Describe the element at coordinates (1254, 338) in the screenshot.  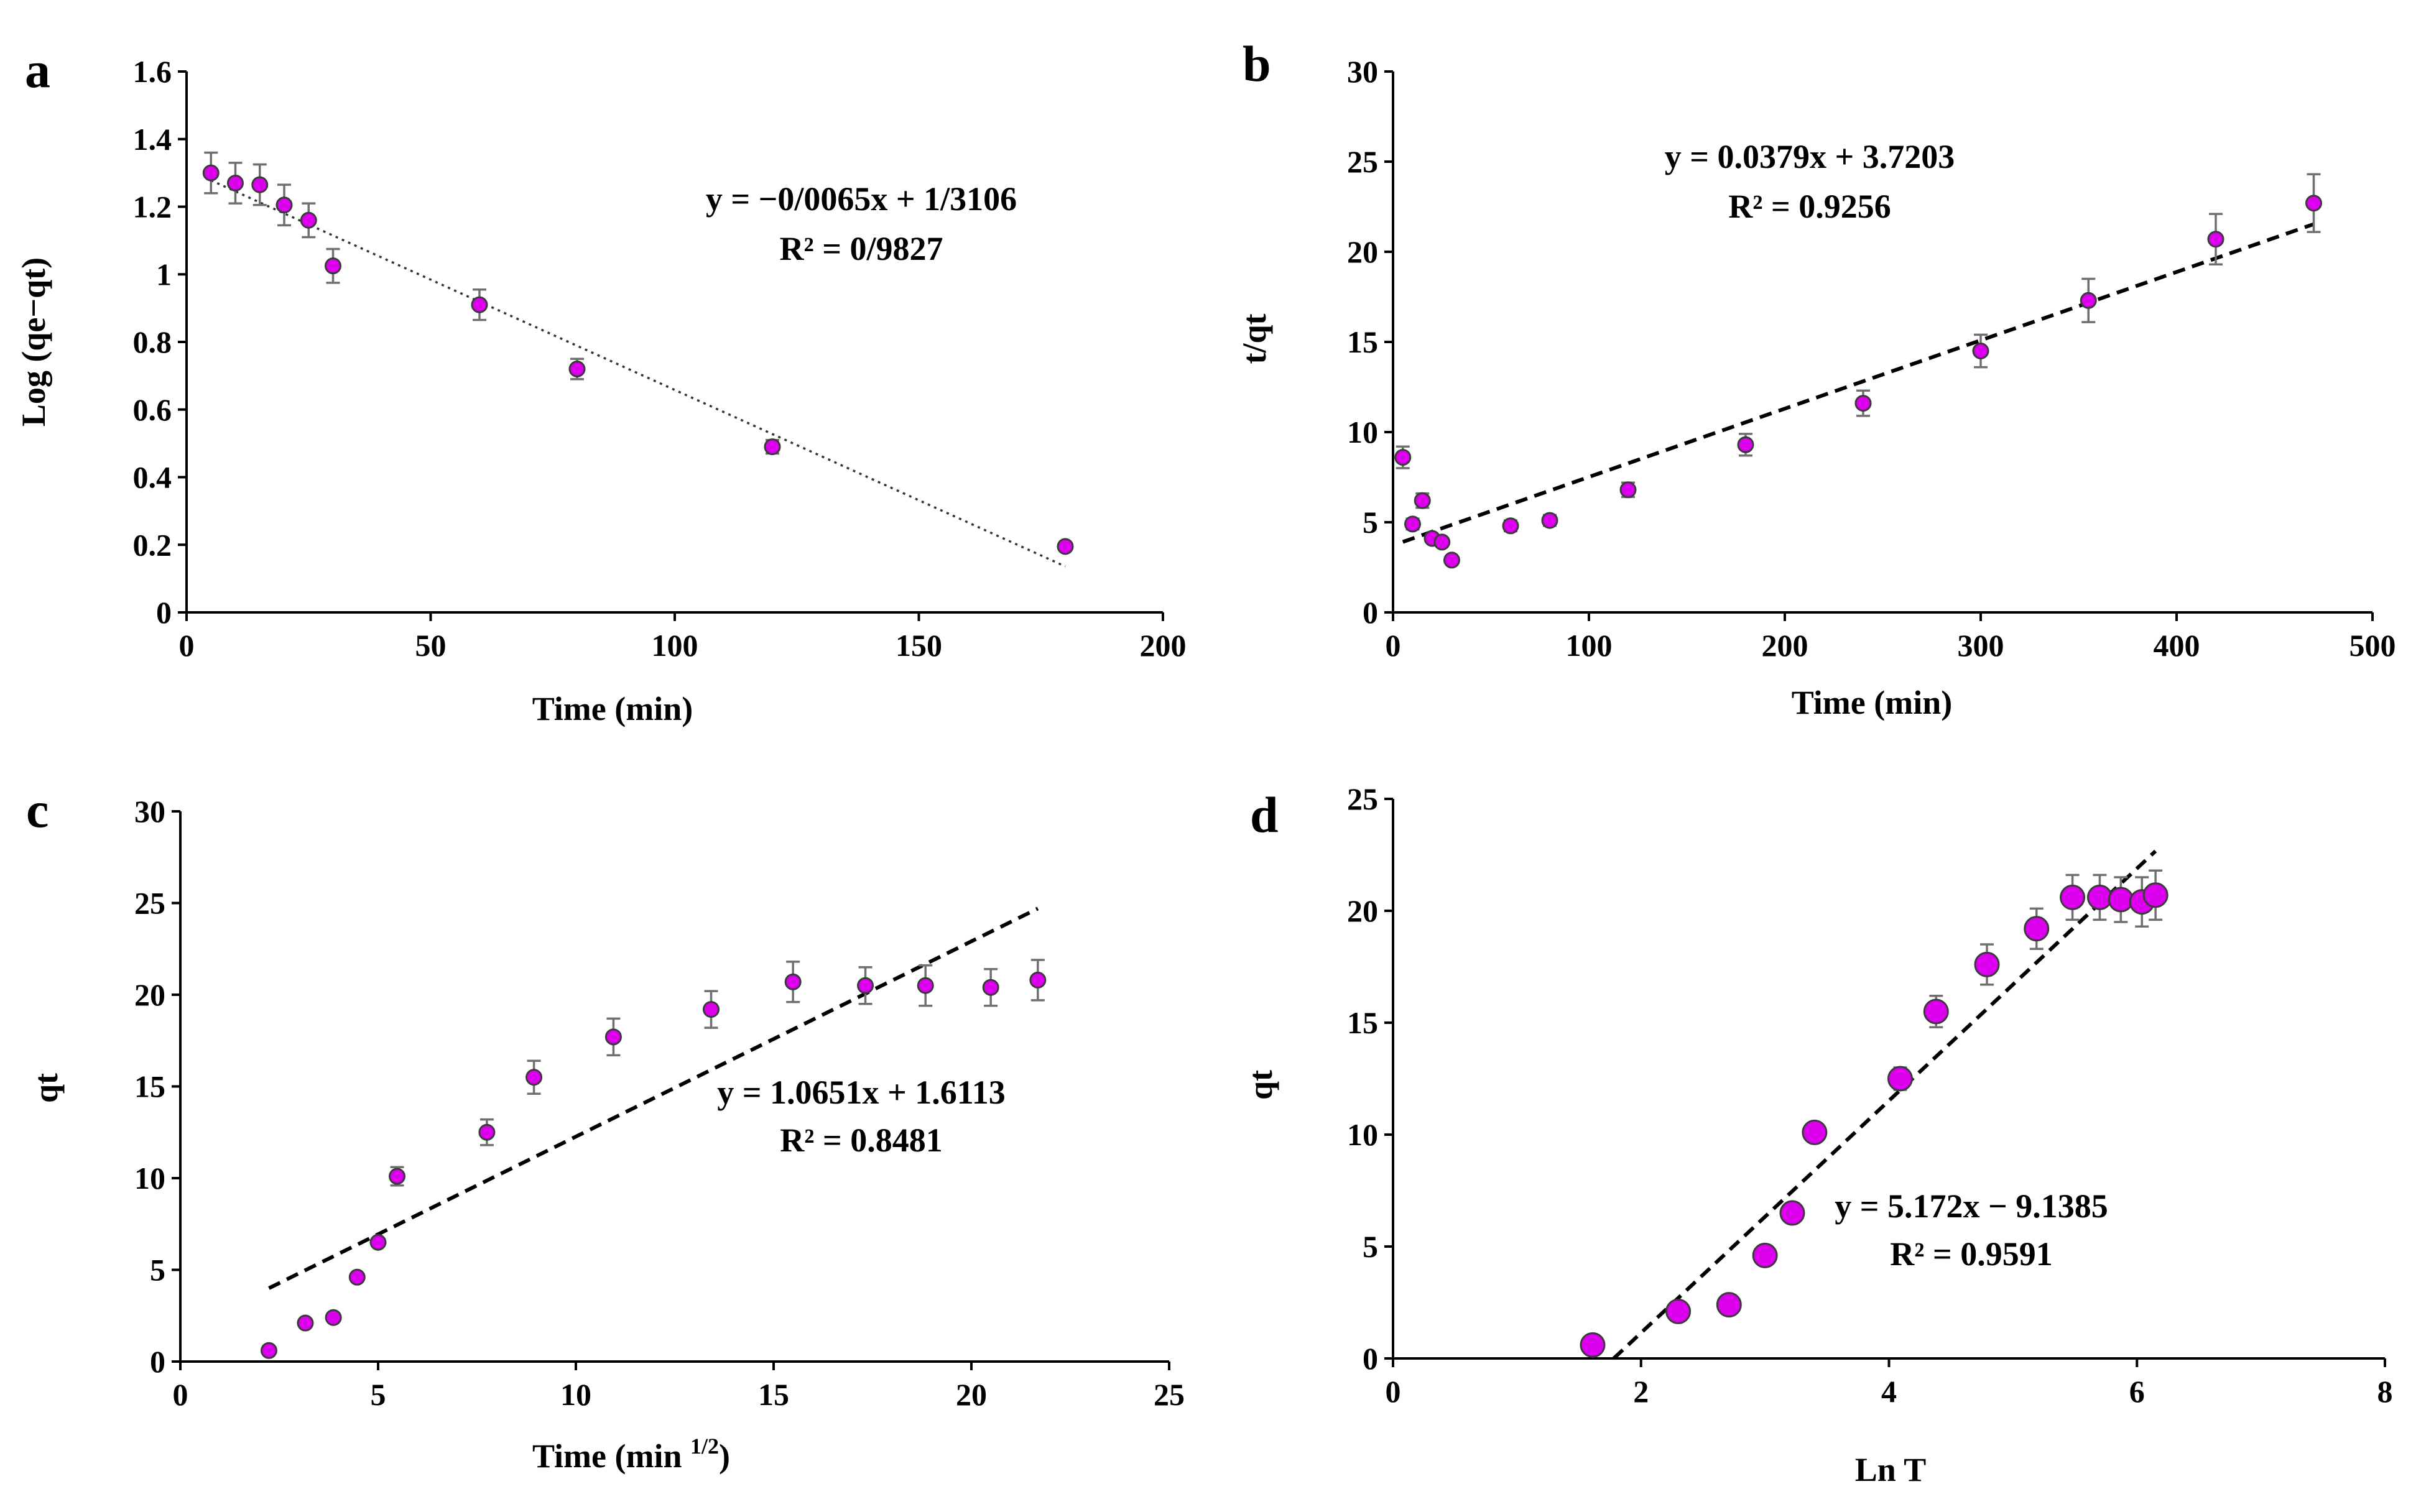
I see `y-axis-title: t/qt` at that location.